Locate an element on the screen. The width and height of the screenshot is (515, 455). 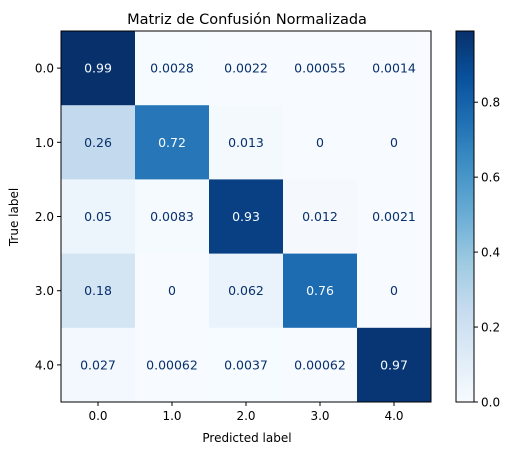
cell-value-label: 0.0014 is located at coordinates (394, 68).